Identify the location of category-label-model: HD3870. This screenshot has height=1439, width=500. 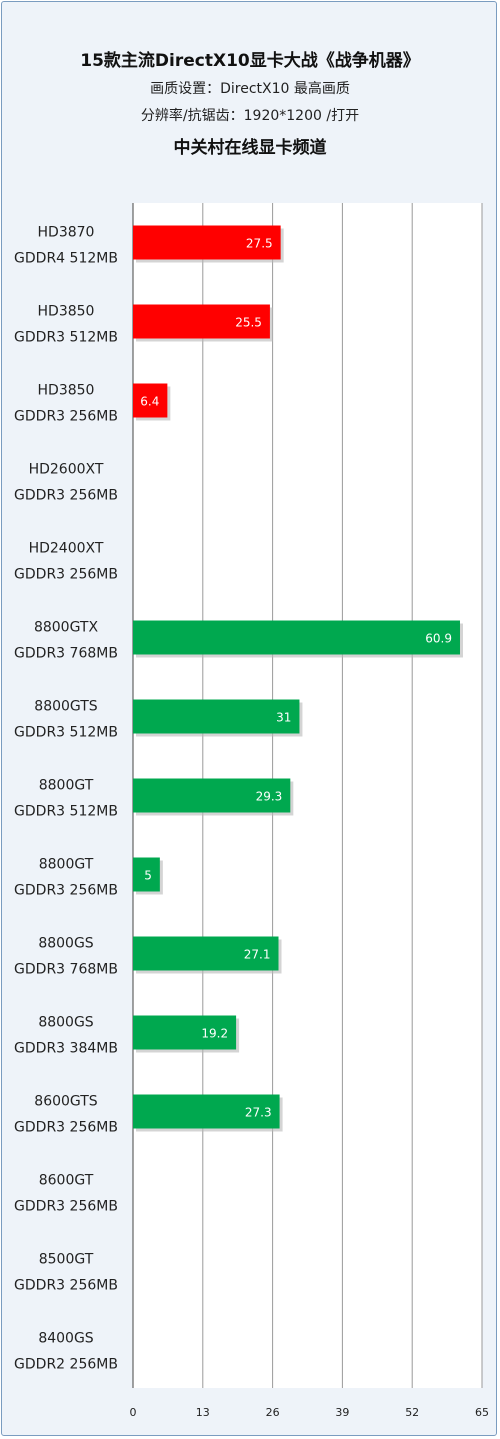
(66, 233).